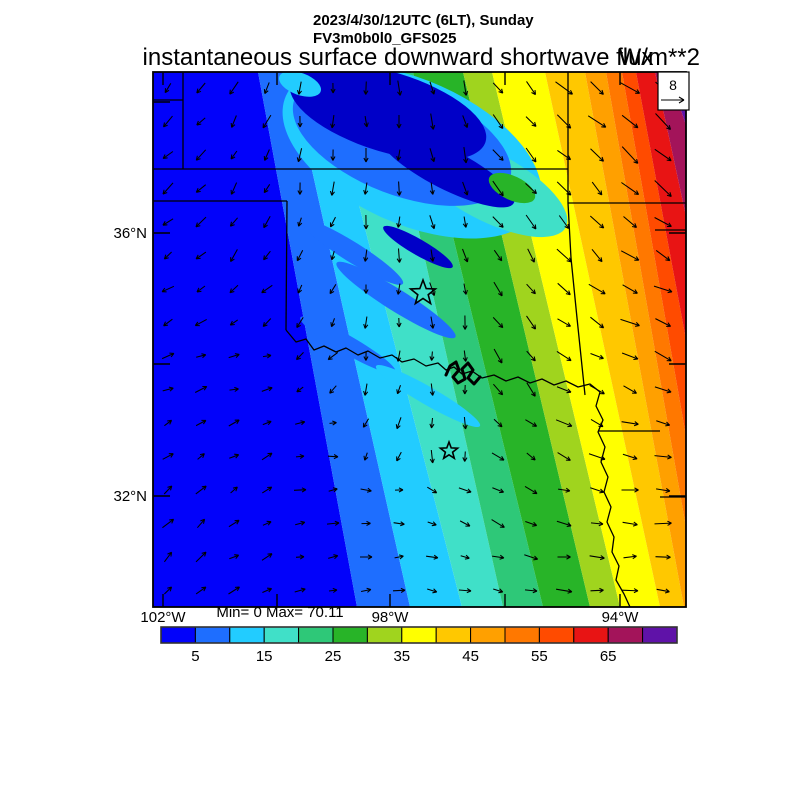 This screenshot has height=800, width=800. Describe the element at coordinates (130, 496) in the screenshot. I see `lat-label-32n: 32°N` at that location.